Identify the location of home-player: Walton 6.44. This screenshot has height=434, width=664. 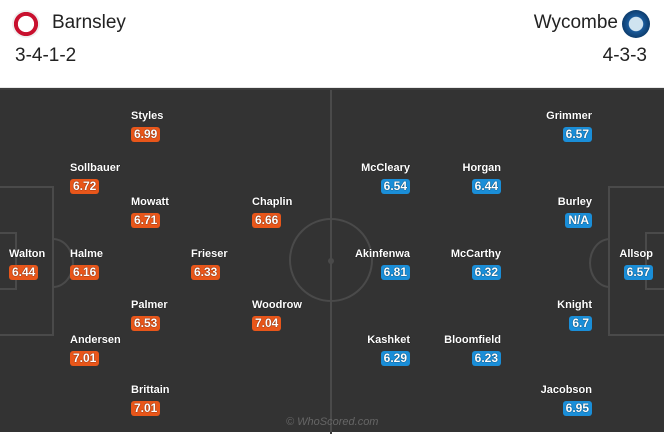
(27, 264).